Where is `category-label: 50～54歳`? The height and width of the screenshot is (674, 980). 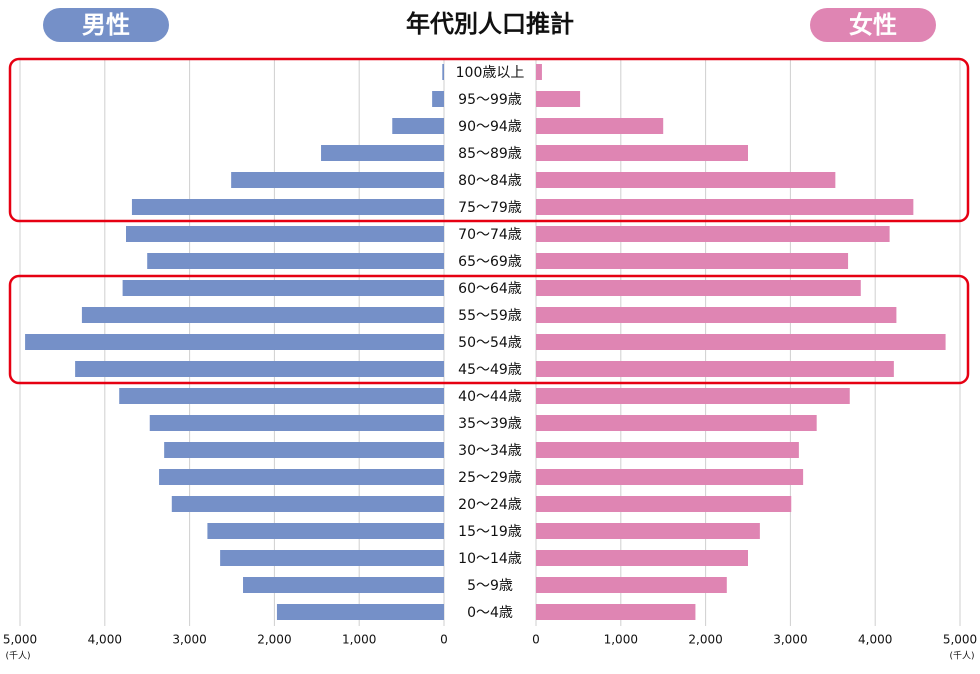 category-label: 50～54歳 is located at coordinates (490, 343).